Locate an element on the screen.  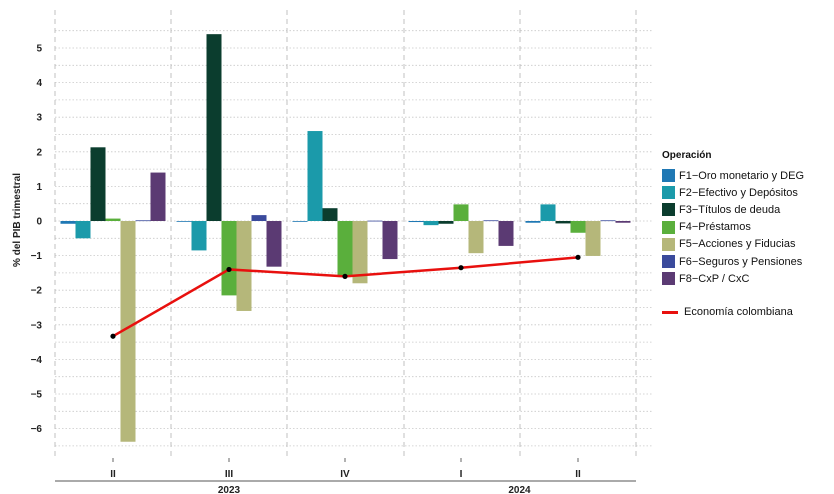
legend-title: Operación is located at coordinates (687, 155).